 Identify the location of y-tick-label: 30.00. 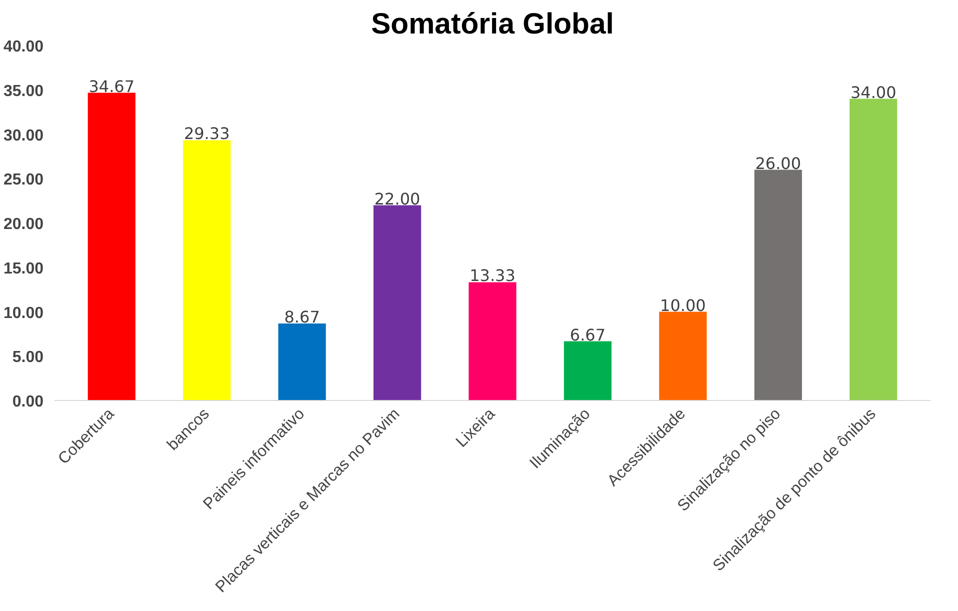
(23, 135).